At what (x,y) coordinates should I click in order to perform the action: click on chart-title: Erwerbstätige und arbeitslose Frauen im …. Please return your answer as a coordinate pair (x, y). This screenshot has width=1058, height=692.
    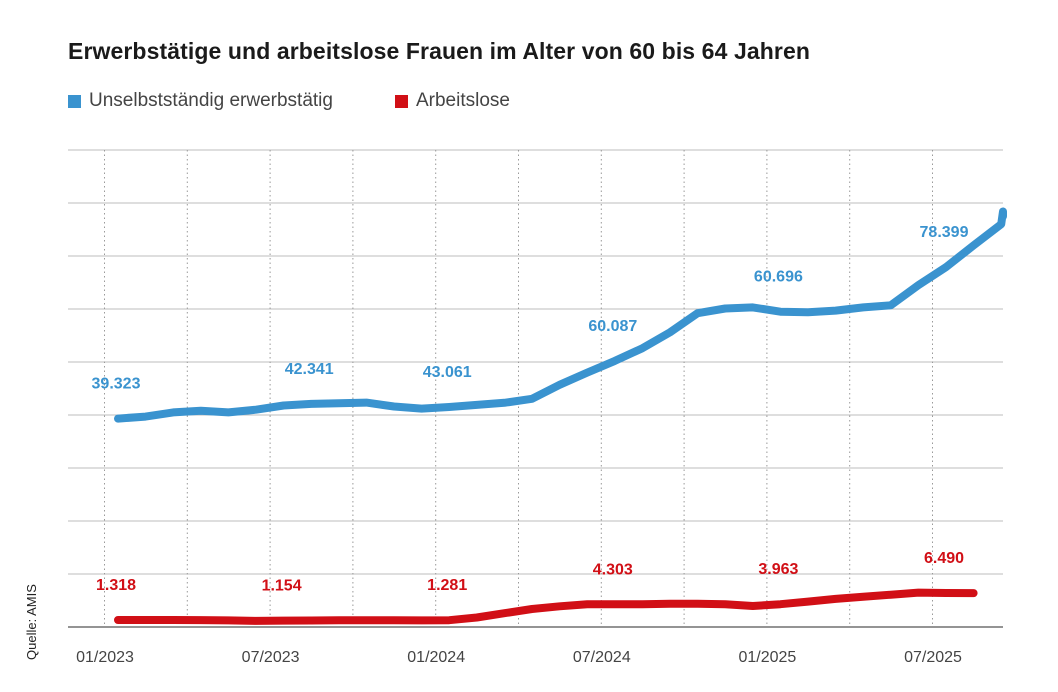
    Looking at the image, I should click on (439, 51).